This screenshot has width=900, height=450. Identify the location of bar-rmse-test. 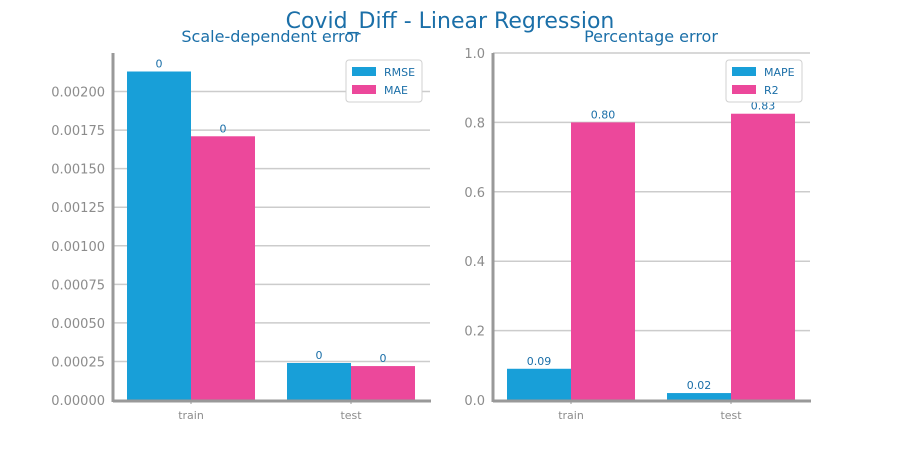
(319, 381).